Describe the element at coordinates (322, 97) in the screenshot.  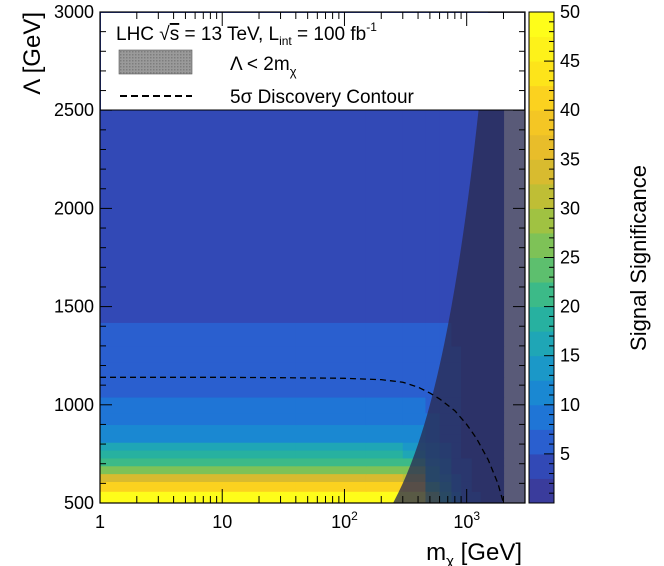
I see `legend-contour-label: 5σ Discovery Contour` at that location.